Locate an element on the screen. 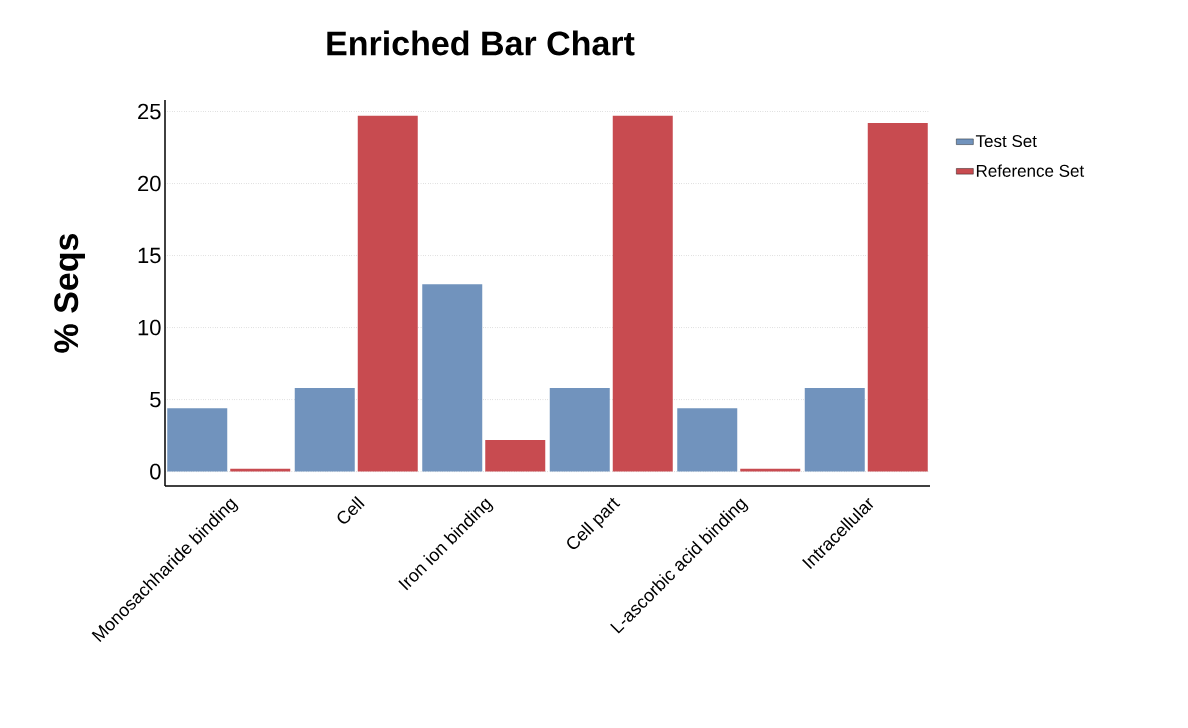  chart-title: Enriched Bar Chart is located at coordinates (481, 43).